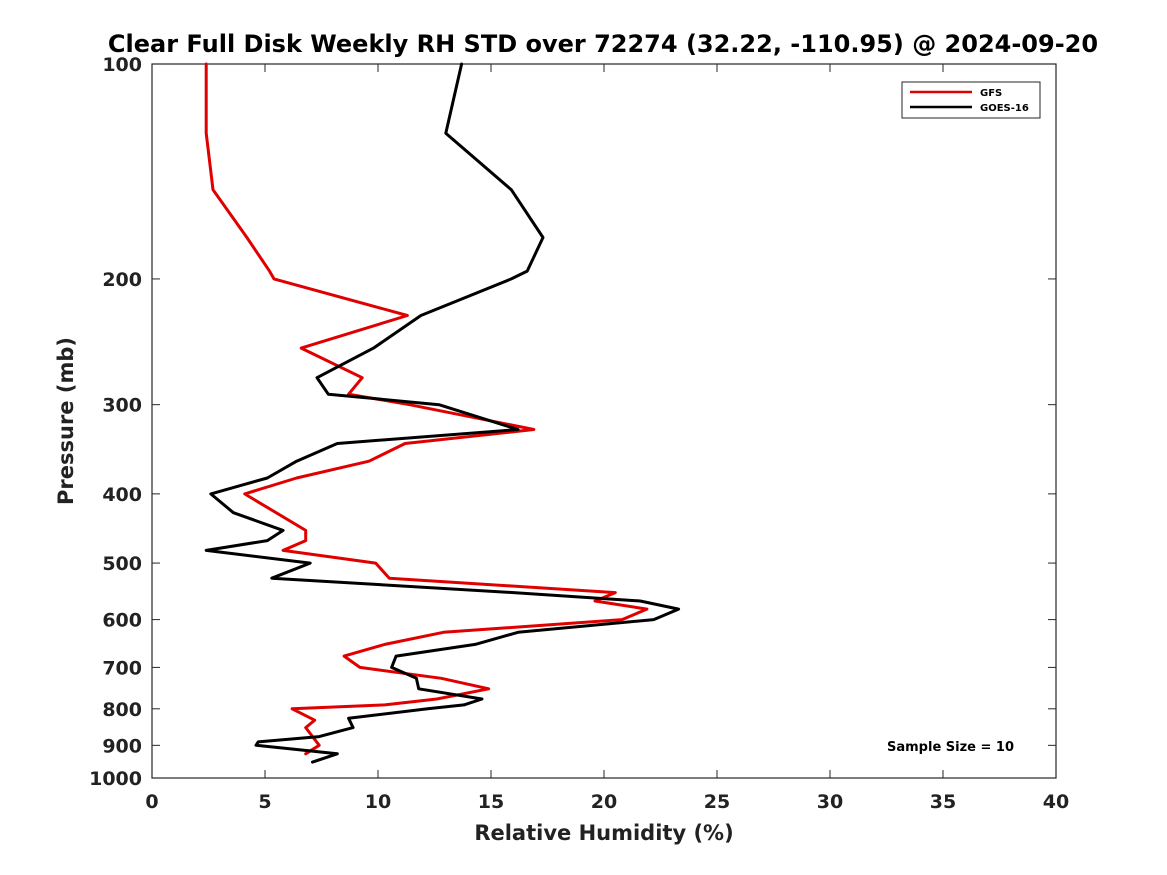 The width and height of the screenshot is (1167, 875). I want to click on x-axis-label: Relative Humidity (%), so click(603, 833).